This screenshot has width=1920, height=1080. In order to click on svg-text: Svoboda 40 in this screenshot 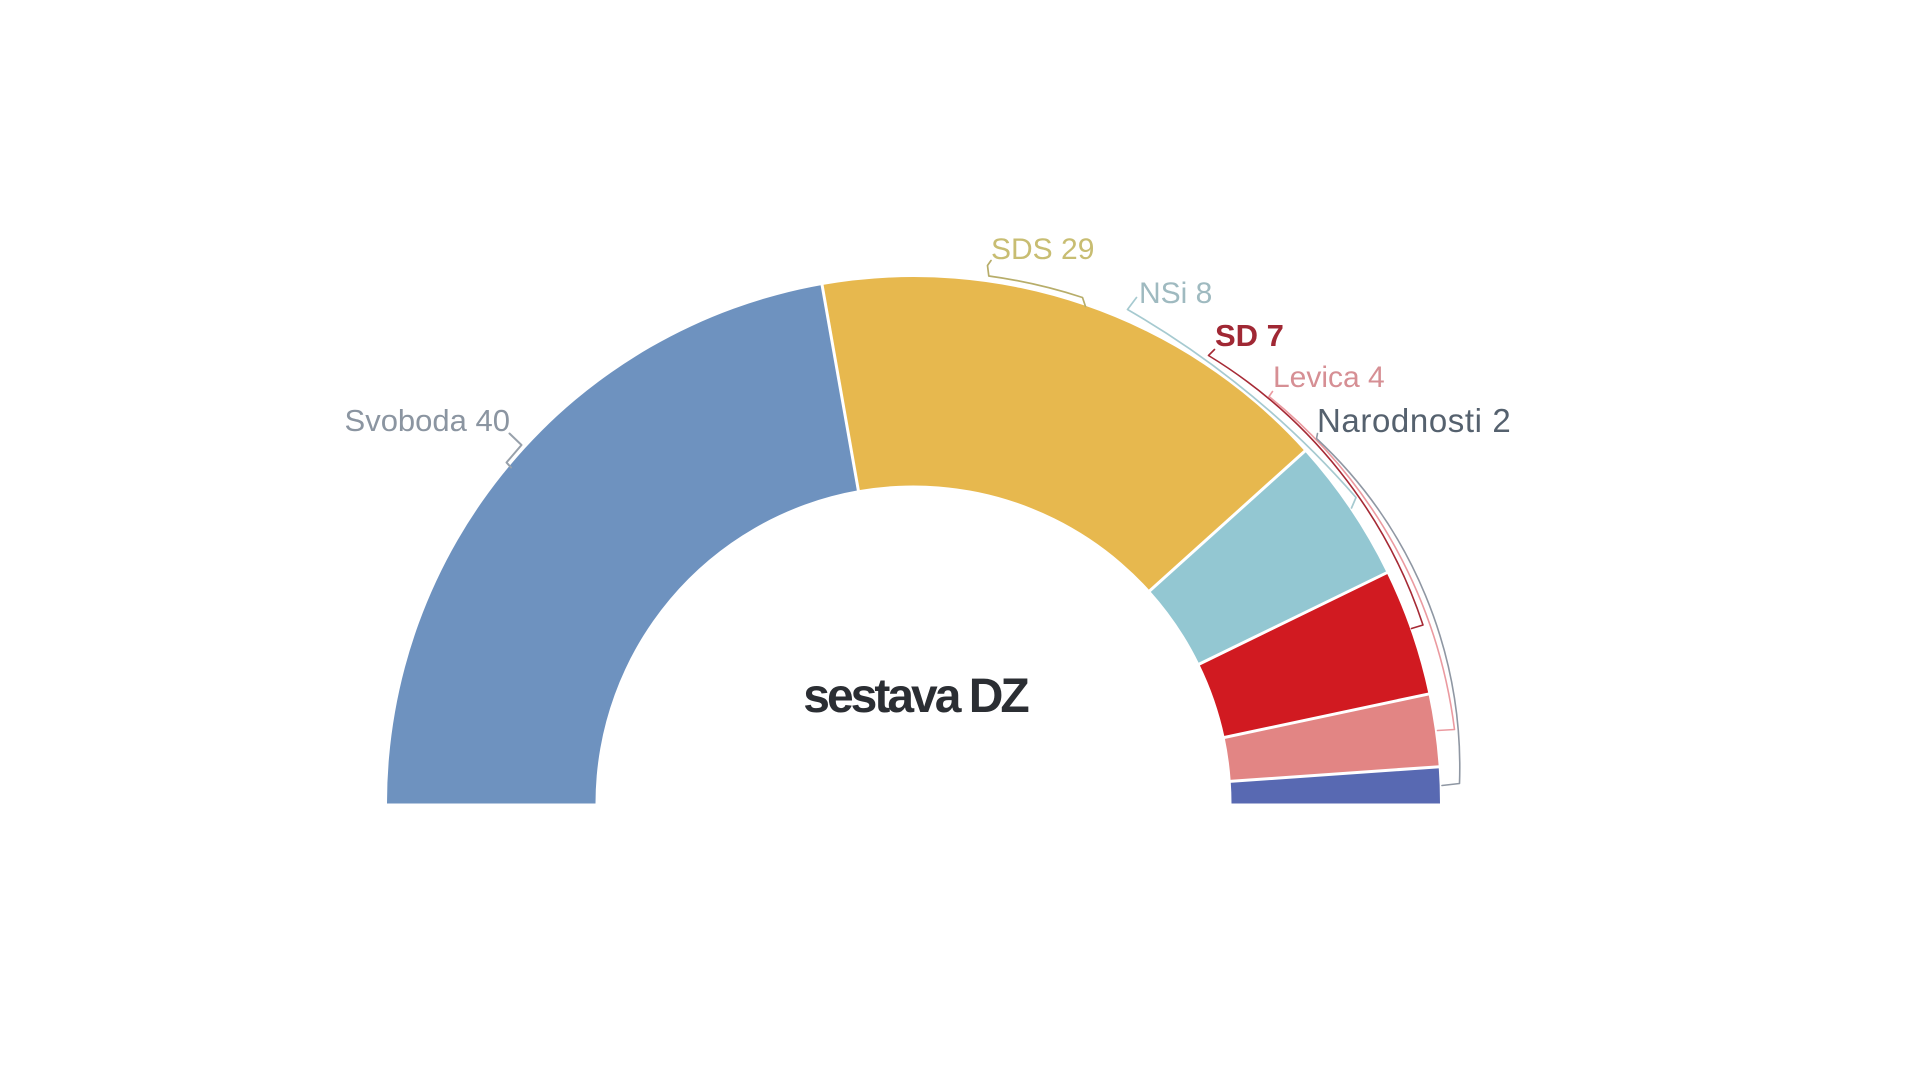, I will do `click(427, 420)`.